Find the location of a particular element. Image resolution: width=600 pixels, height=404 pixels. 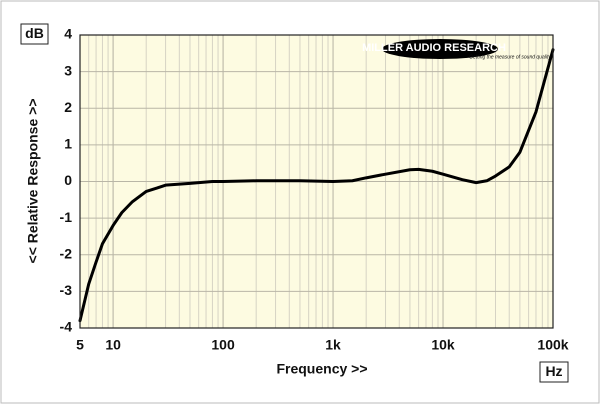

x-unit-box is located at coordinates (554, 372).